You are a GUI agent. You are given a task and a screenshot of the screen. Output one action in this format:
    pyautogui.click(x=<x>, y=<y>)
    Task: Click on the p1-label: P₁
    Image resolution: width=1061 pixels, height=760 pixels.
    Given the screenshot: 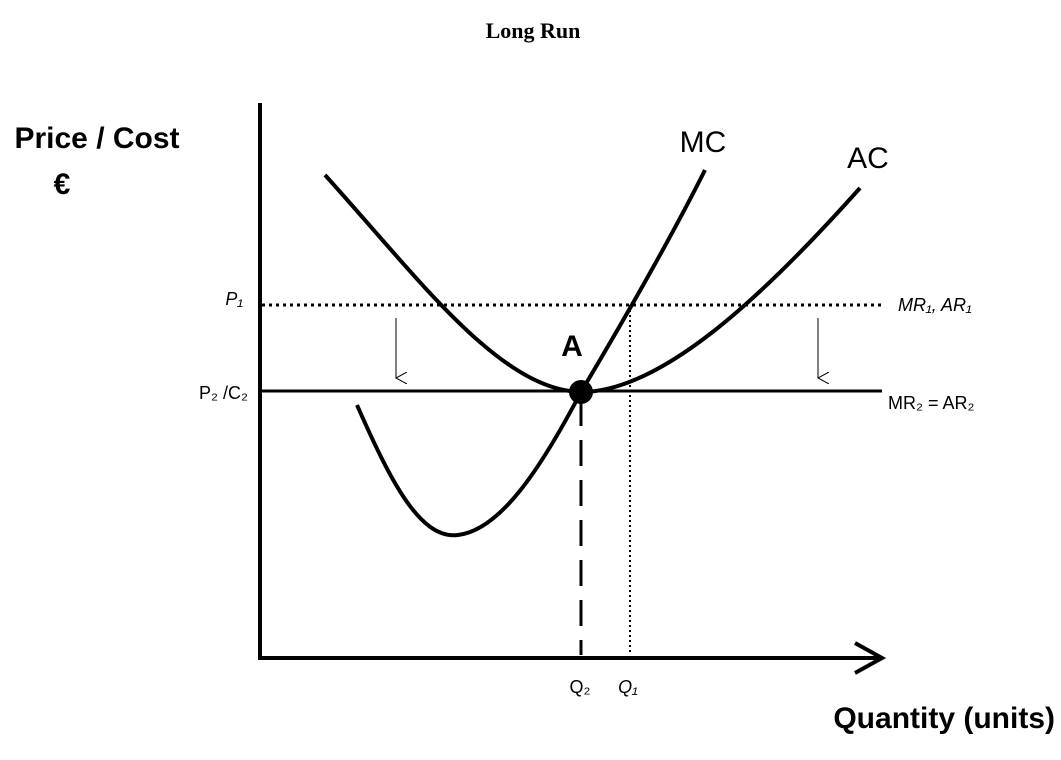 What is the action you would take?
    pyautogui.click(x=234, y=299)
    